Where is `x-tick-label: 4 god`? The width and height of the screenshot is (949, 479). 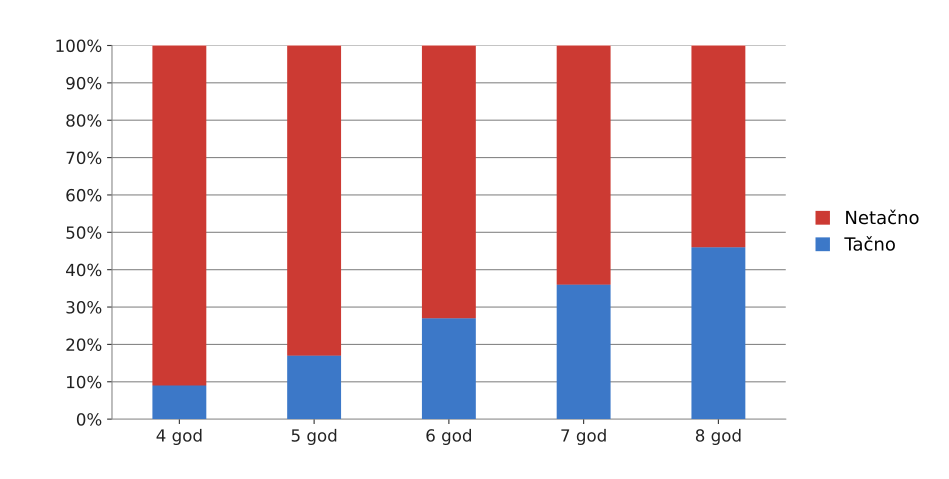
x-tick-label: 4 god is located at coordinates (179, 436).